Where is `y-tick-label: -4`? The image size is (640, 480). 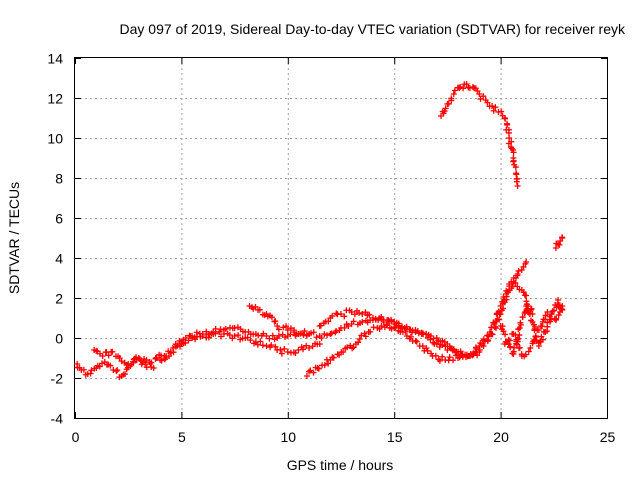
y-tick-label: -4 is located at coordinates (57, 419).